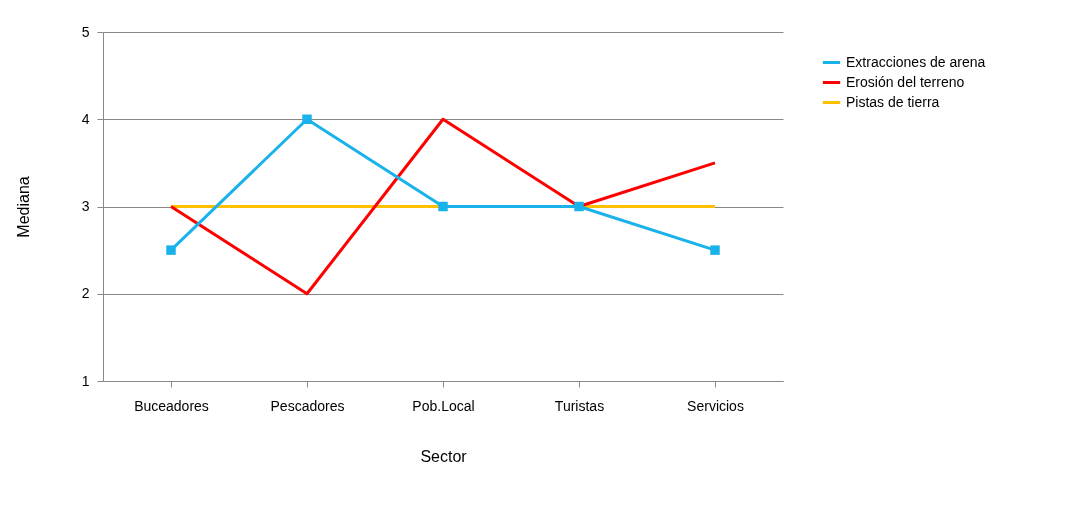  Describe the element at coordinates (85, 293) in the screenshot. I see `y-tick-label: 2` at that location.